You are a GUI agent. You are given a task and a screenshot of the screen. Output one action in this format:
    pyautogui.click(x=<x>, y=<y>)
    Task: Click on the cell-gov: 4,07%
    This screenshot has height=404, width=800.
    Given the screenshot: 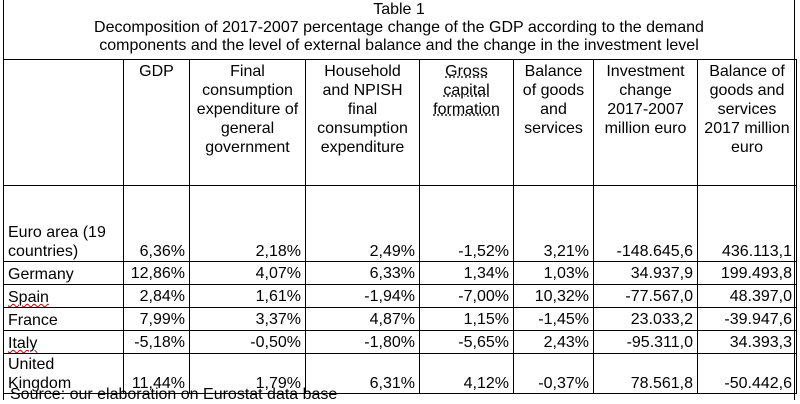 What is the action you would take?
    pyautogui.click(x=247, y=273)
    